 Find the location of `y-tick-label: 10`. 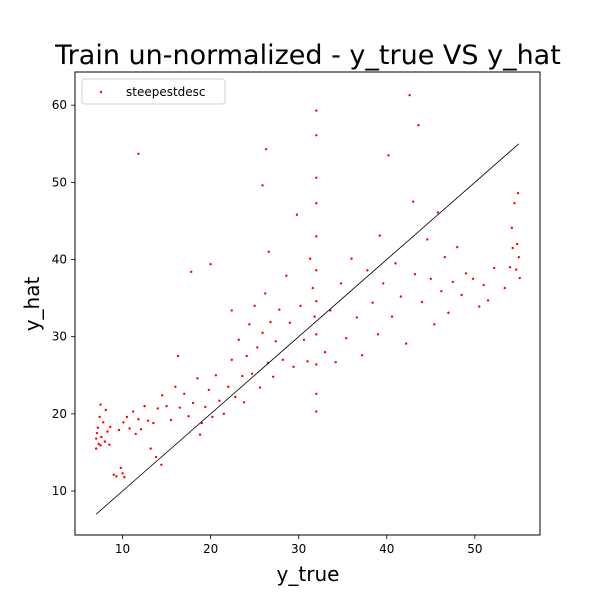

y-tick-label: 10 is located at coordinates (59, 491).